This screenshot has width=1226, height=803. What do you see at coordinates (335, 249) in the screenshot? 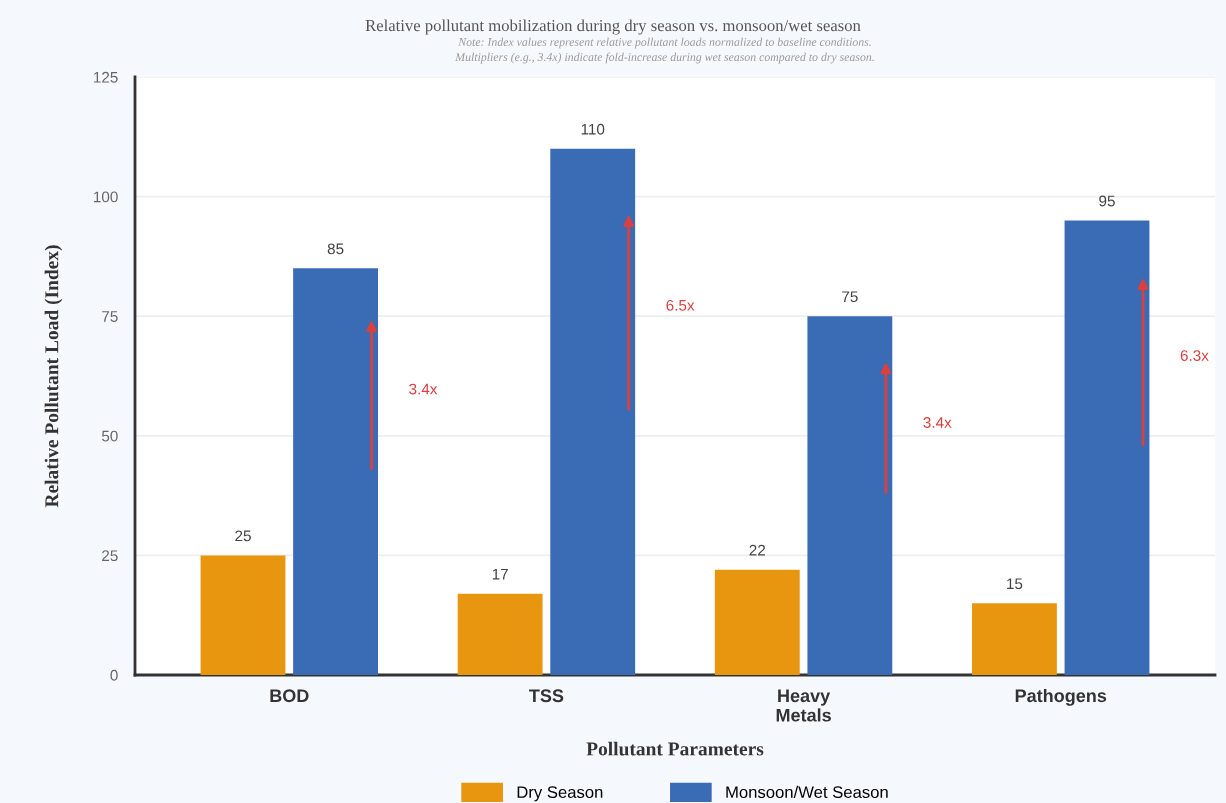
I see `data-label: 85` at bounding box center [335, 249].